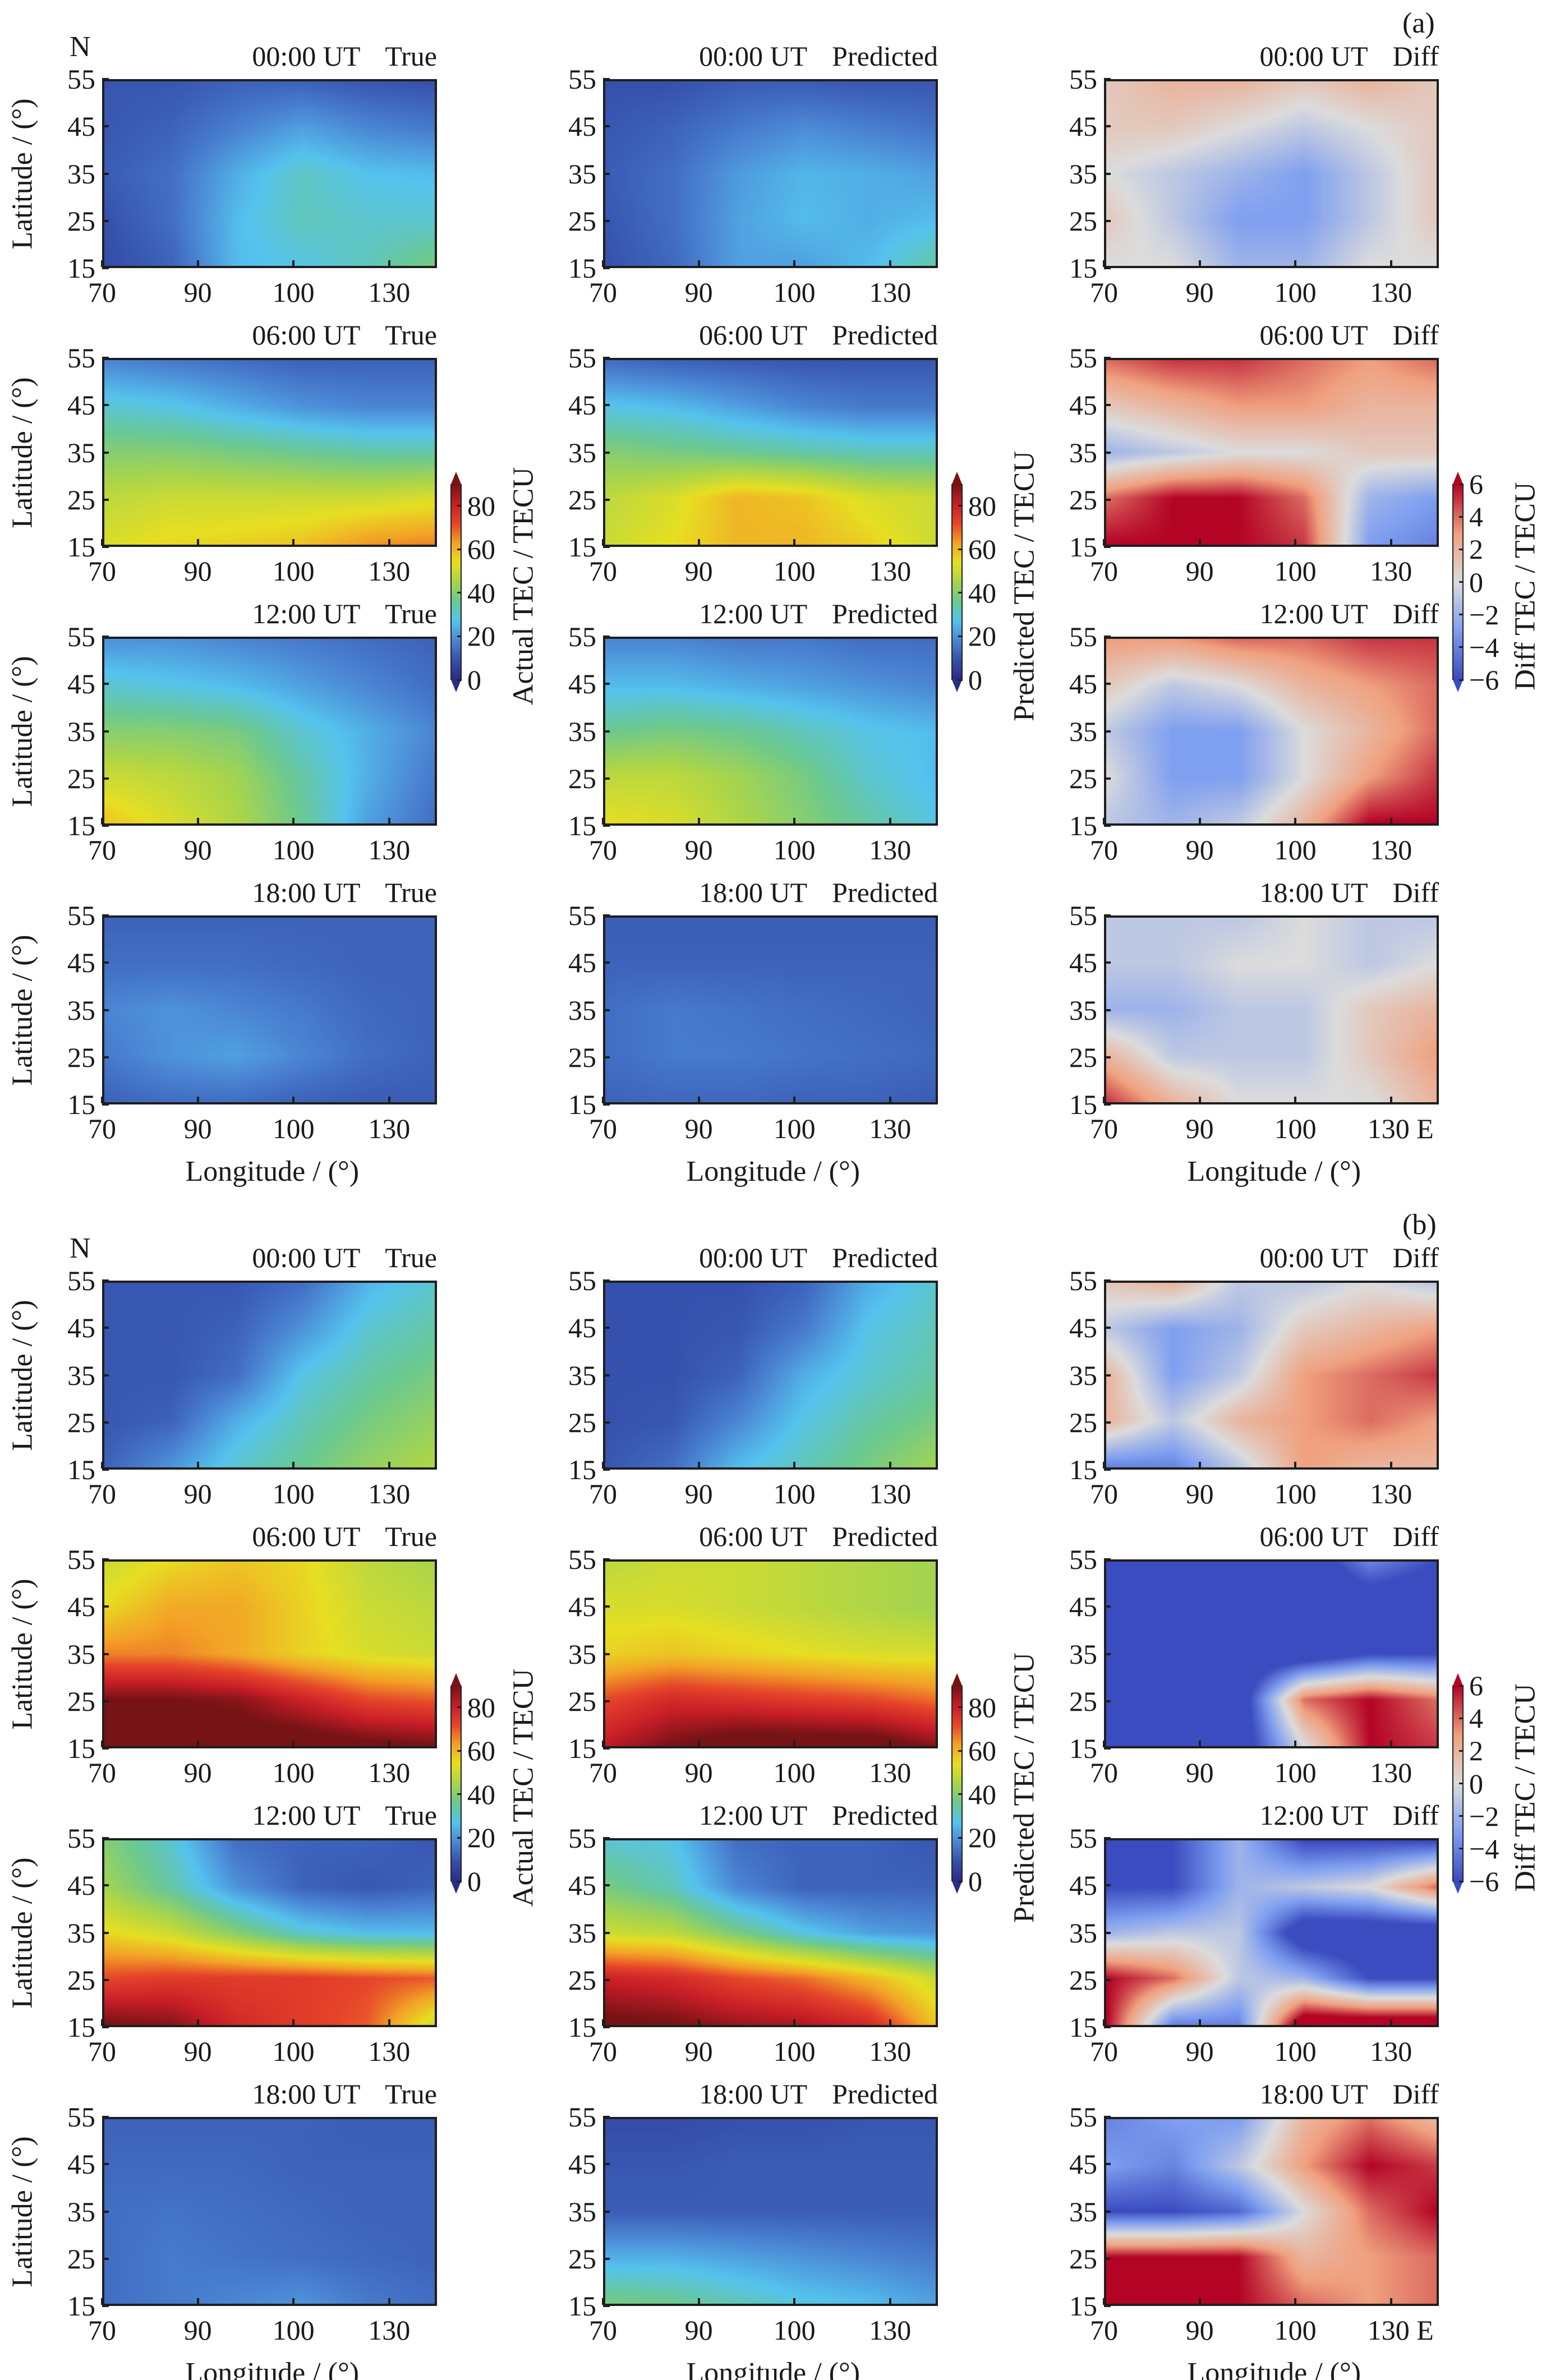 This screenshot has height=2380, width=1546. I want to click on panel-title: 06:00 UT Diff, so click(1215, 335).